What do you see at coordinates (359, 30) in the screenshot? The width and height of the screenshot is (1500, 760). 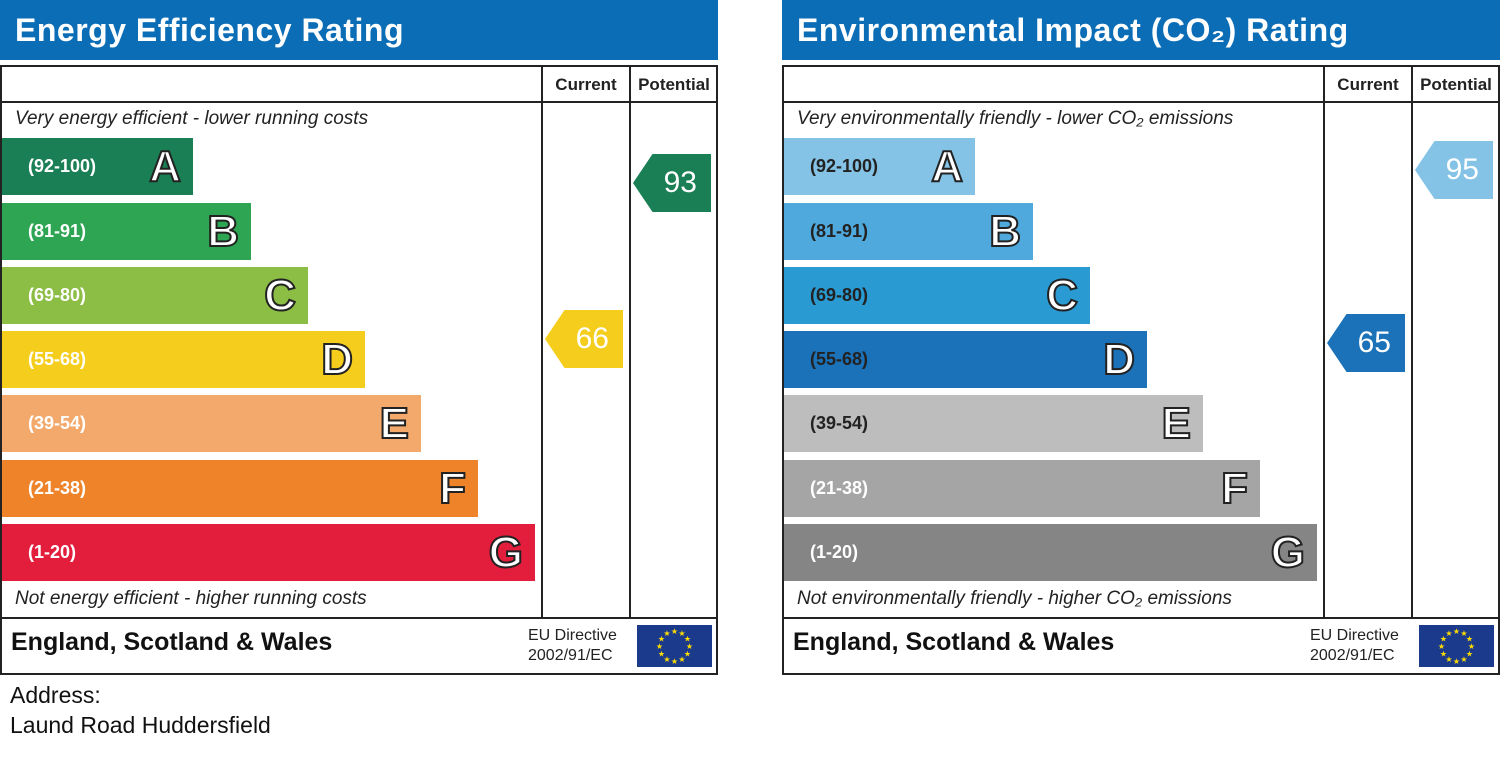 I see `panel-title: Energy Efficiency Rating` at bounding box center [359, 30].